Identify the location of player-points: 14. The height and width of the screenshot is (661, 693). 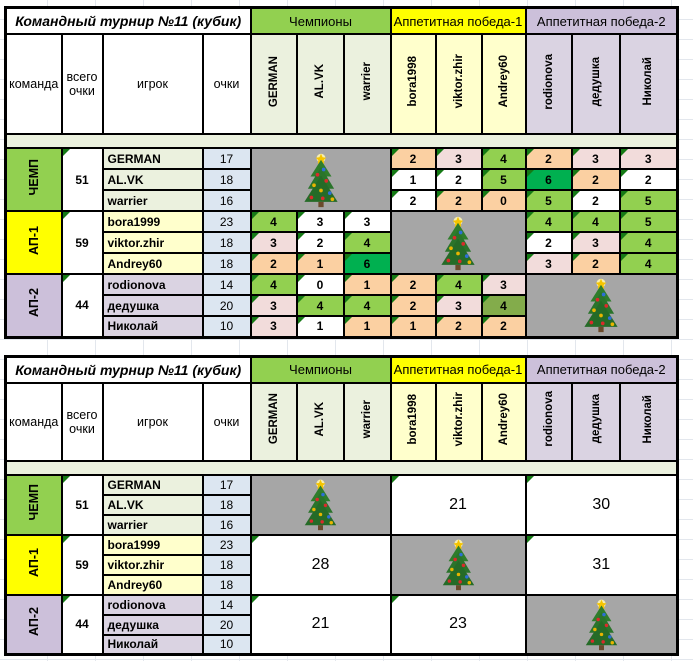
(226, 284).